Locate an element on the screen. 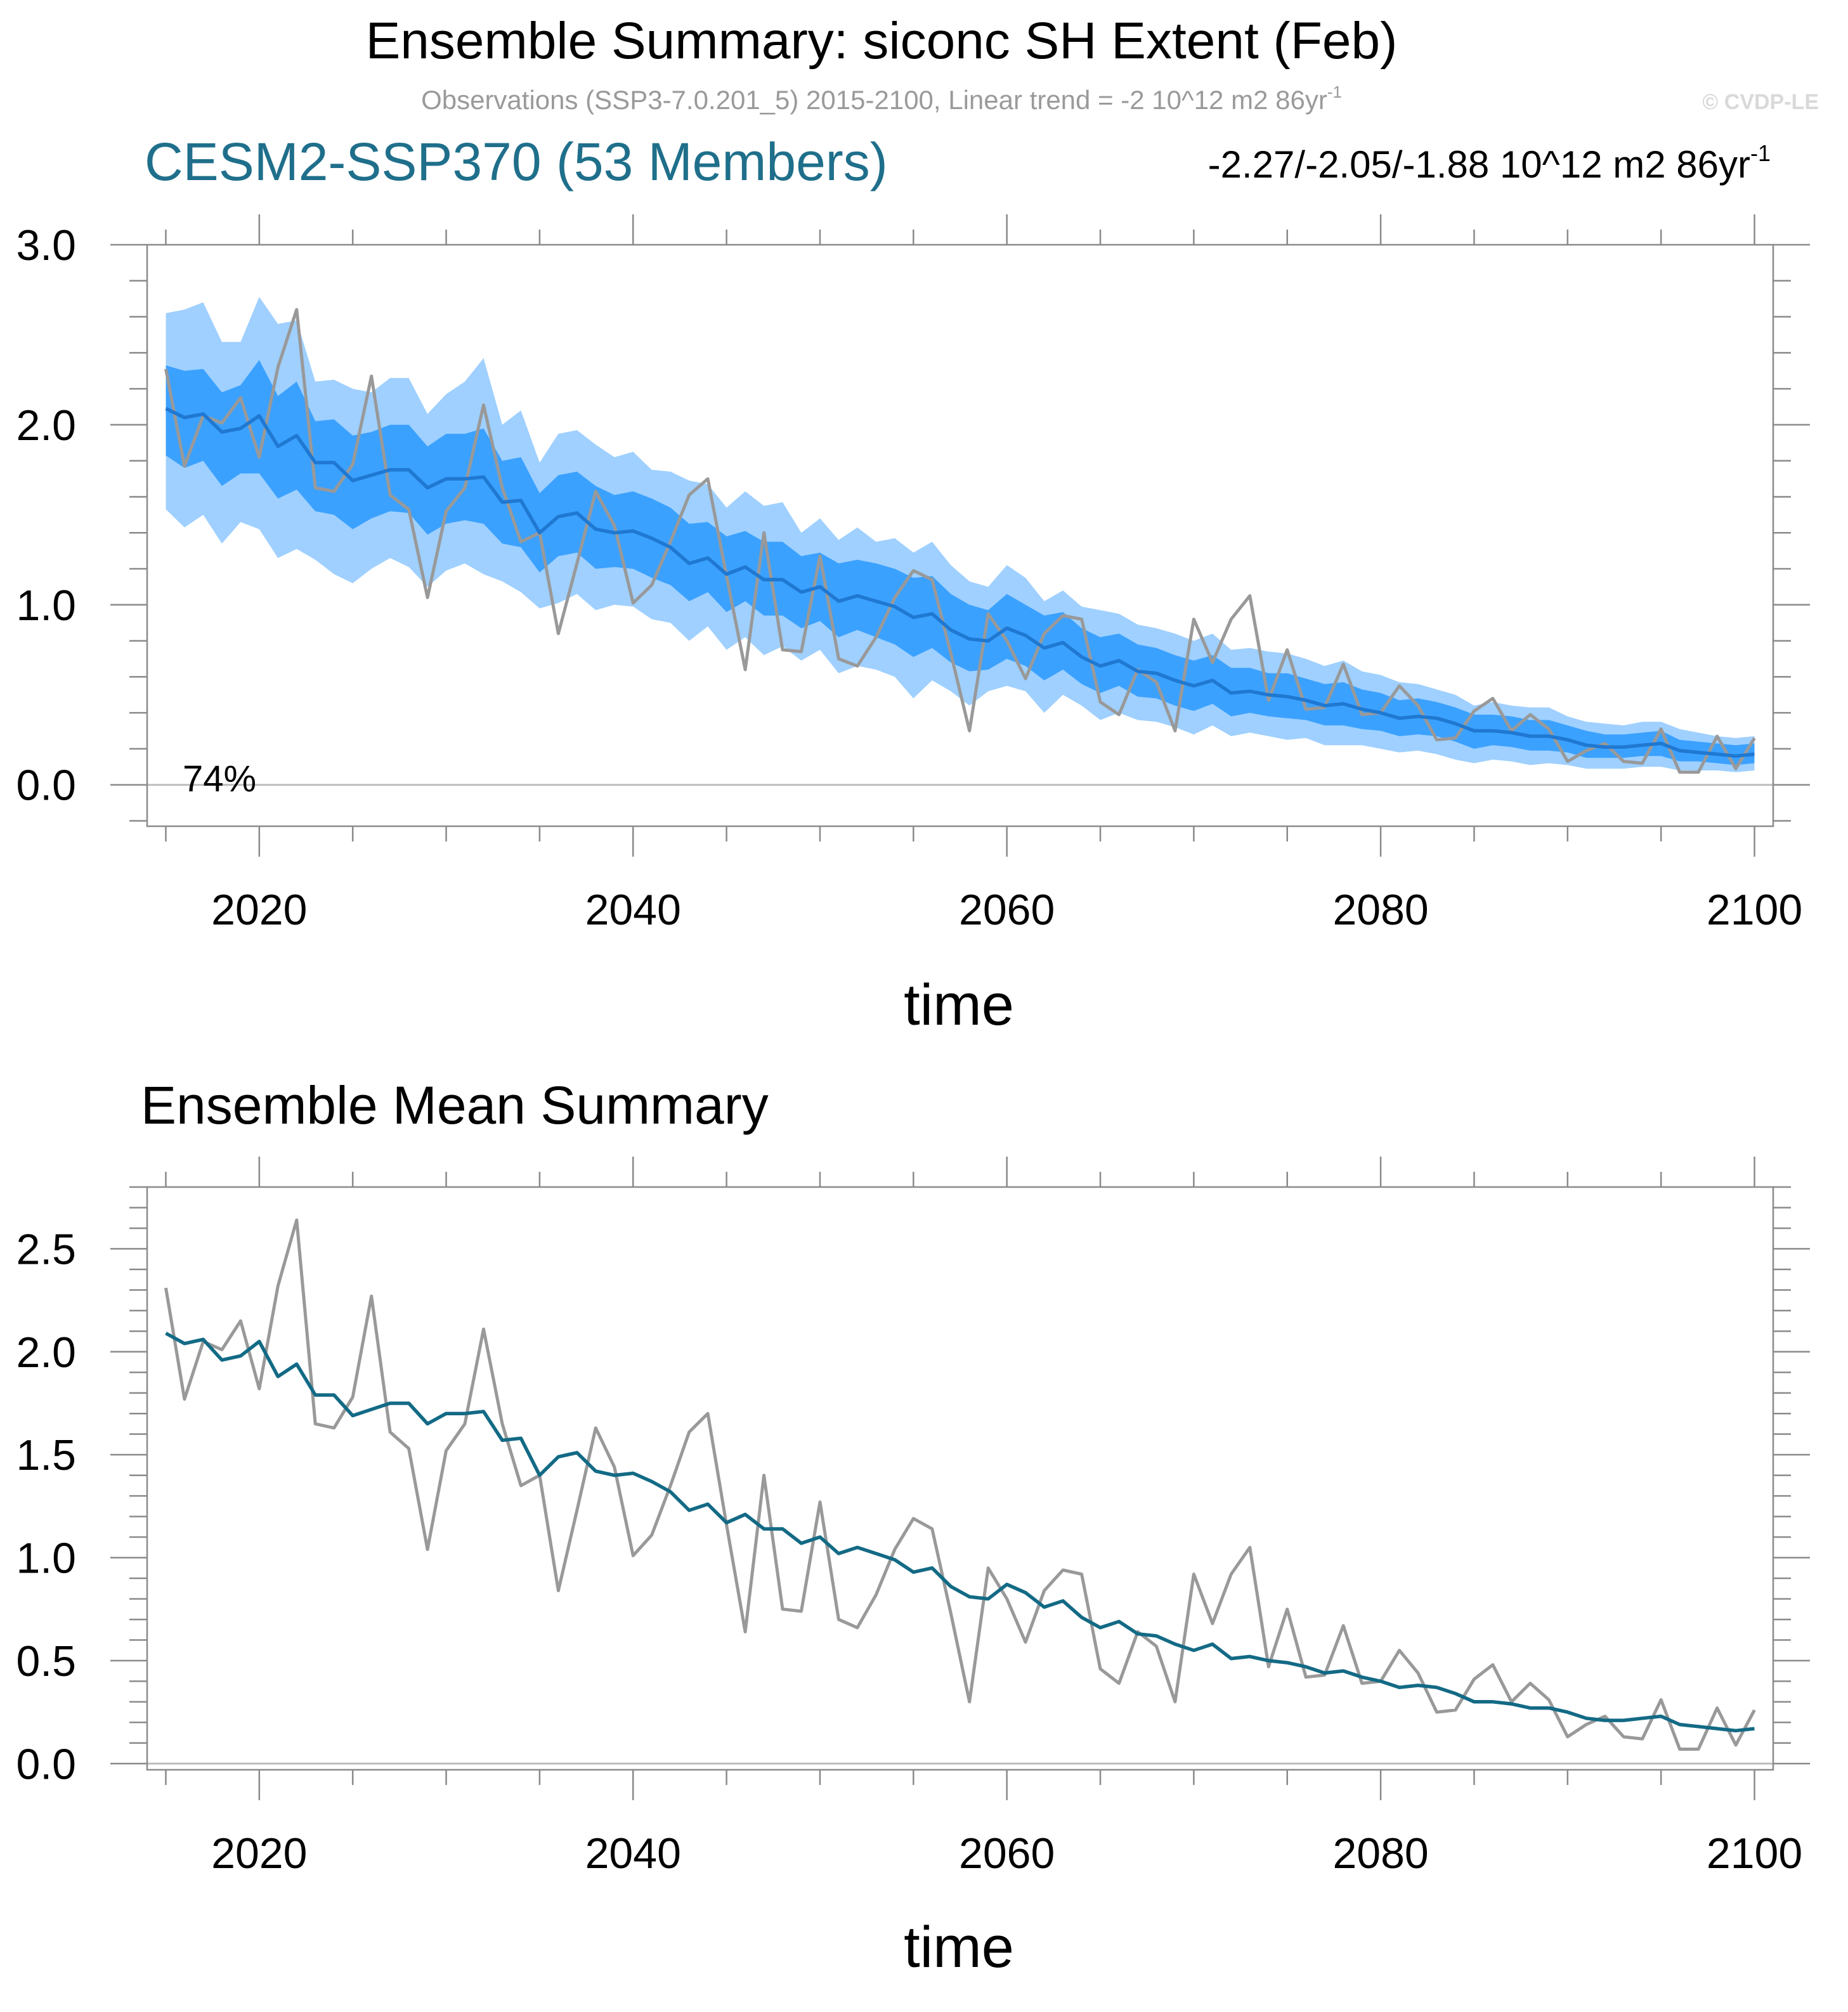 The width and height of the screenshot is (1848, 2012). top-x-tick-label: 2060 is located at coordinates (1007, 910).